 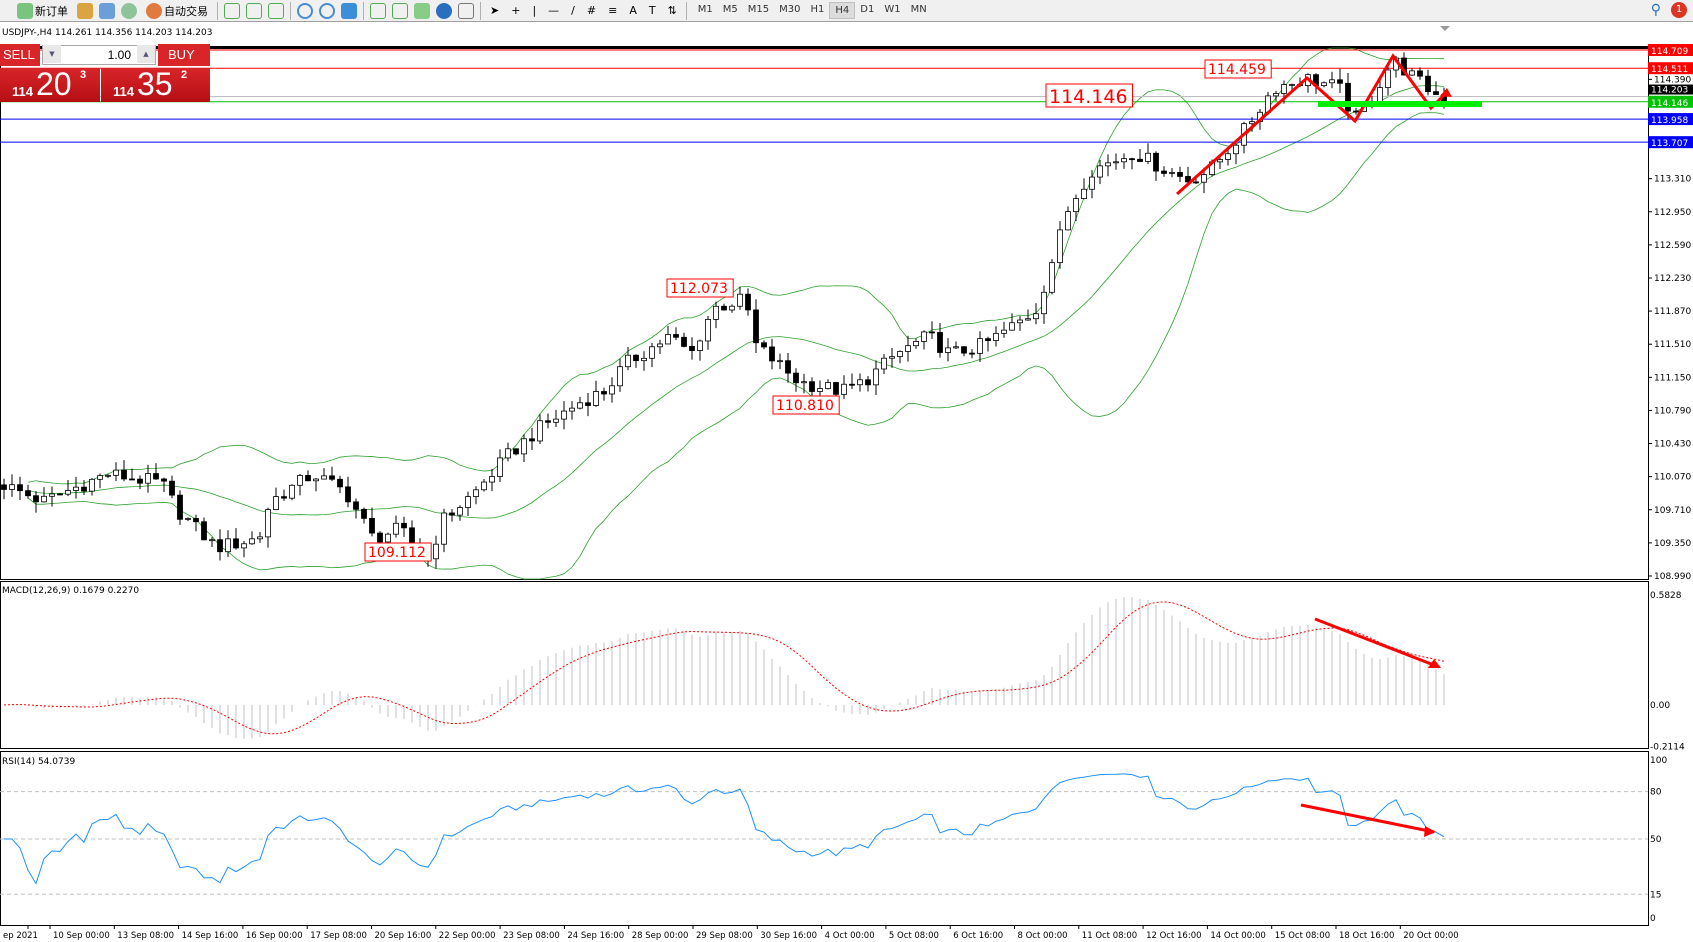 What do you see at coordinates (1672, 445) in the screenshot?
I see `price-axis-label: 110.430` at bounding box center [1672, 445].